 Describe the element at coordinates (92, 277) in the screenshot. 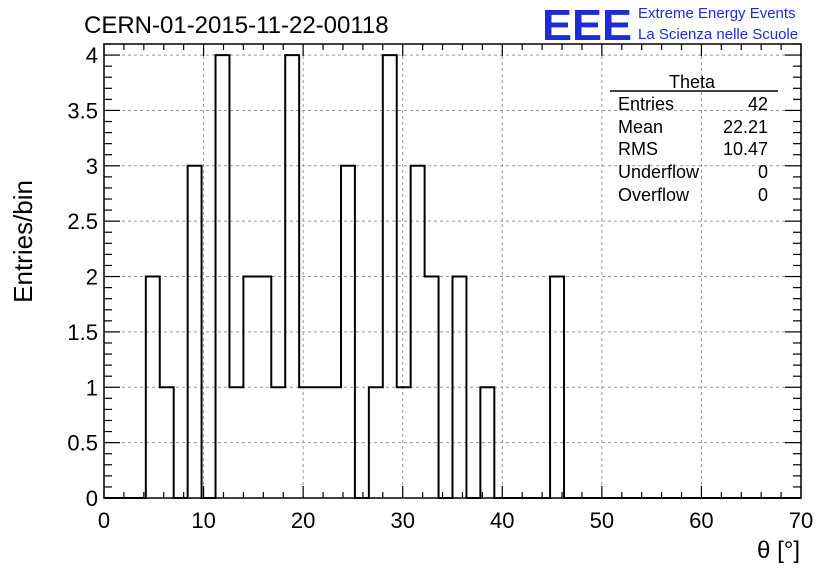

I see `y-tick-label: 2` at that location.